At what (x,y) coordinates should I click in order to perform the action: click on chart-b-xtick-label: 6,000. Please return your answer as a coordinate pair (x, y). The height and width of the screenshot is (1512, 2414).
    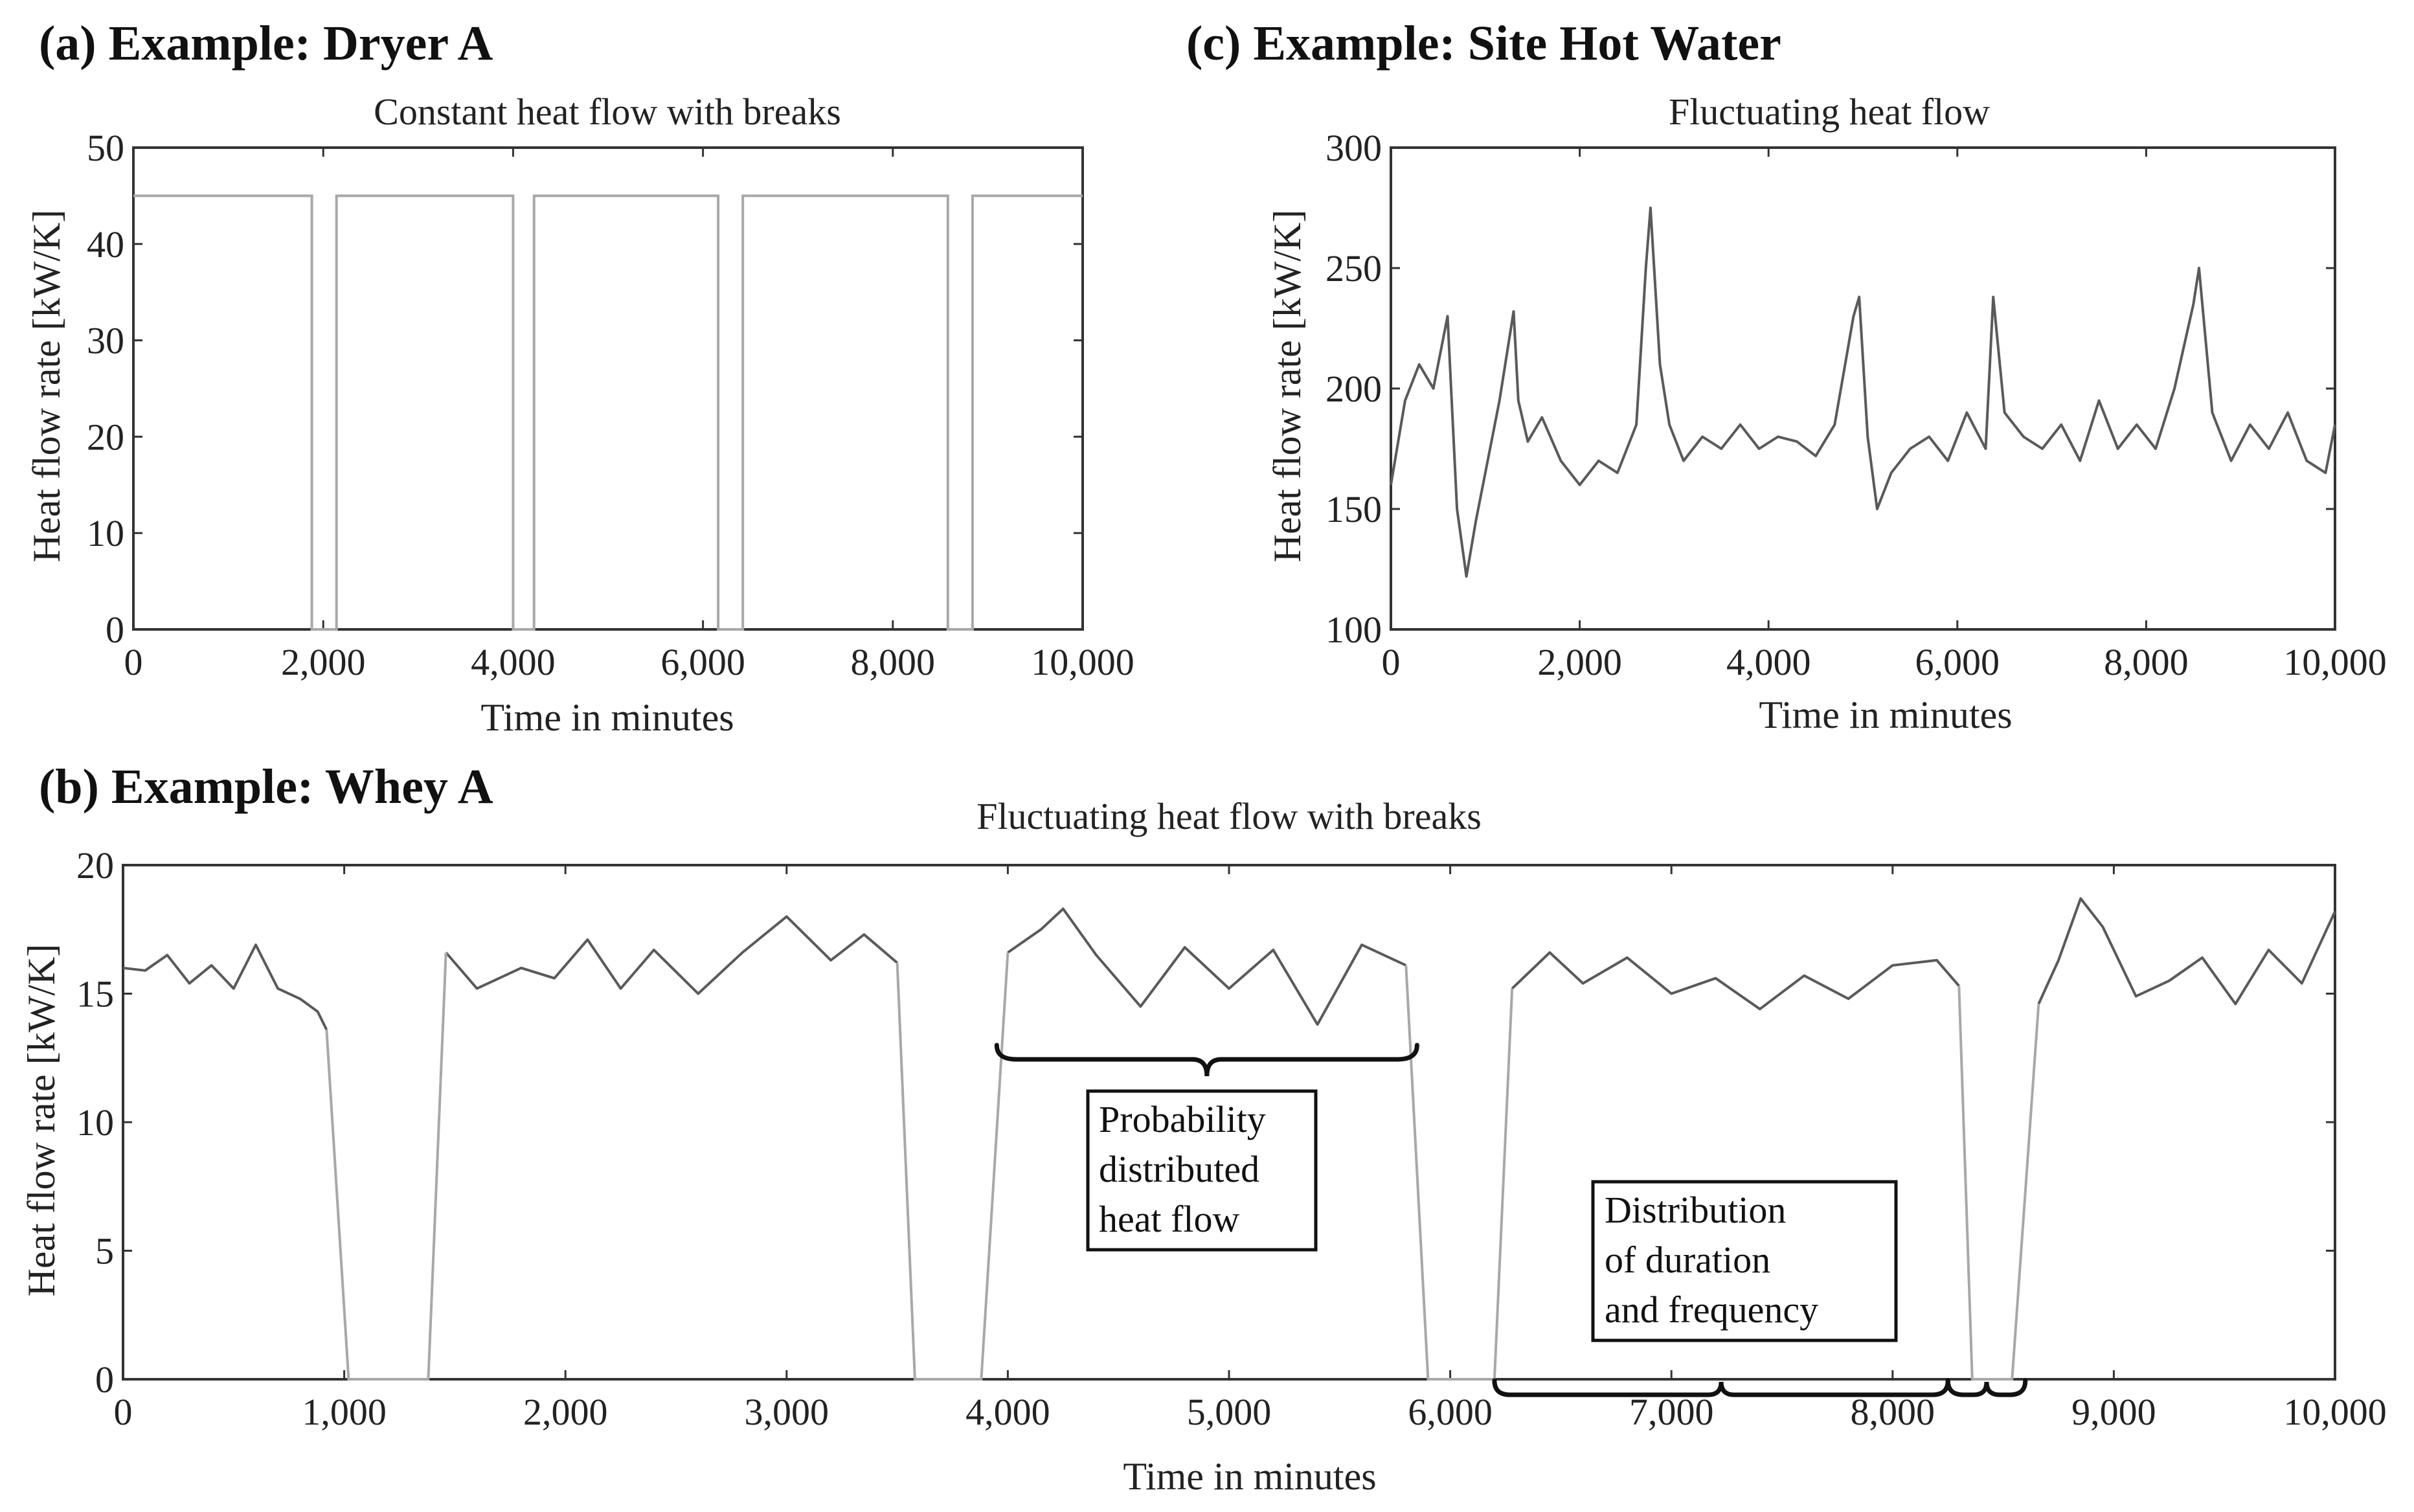
    Looking at the image, I should click on (1450, 1412).